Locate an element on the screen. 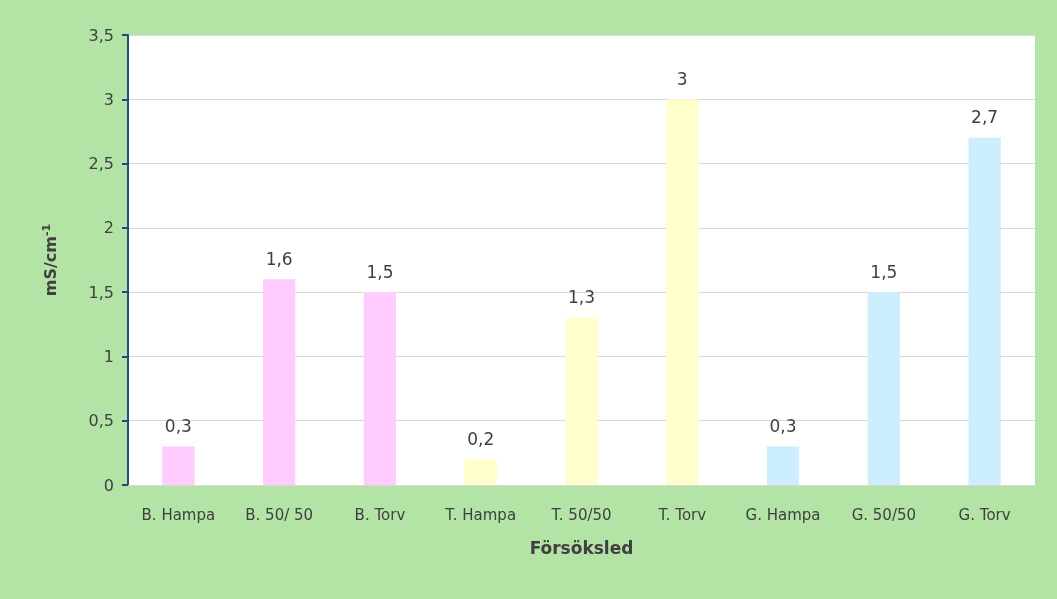 Image resolution: width=1057 pixels, height=599 pixels. y-tick-label: 2,5 is located at coordinates (101, 164).